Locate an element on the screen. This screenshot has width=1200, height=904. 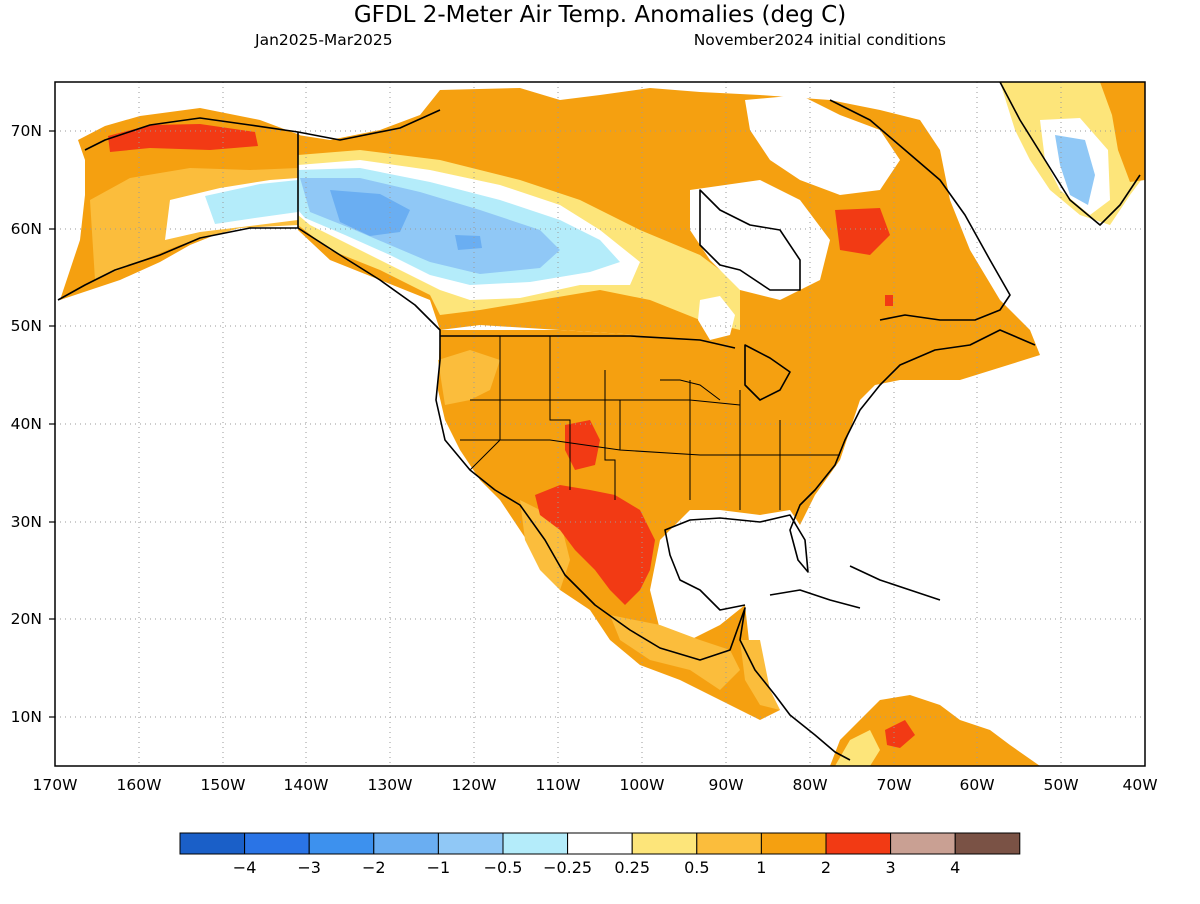
legend-label: 1 is located at coordinates (761, 867).